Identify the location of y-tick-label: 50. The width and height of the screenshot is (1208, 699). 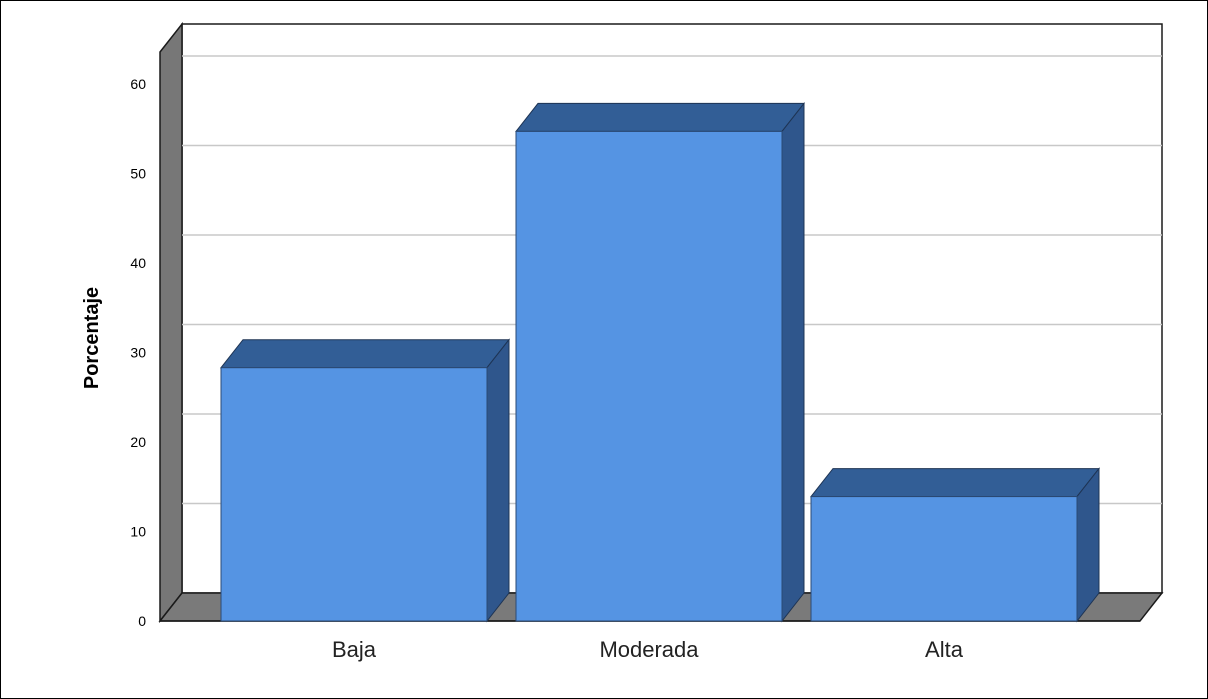
(138, 174).